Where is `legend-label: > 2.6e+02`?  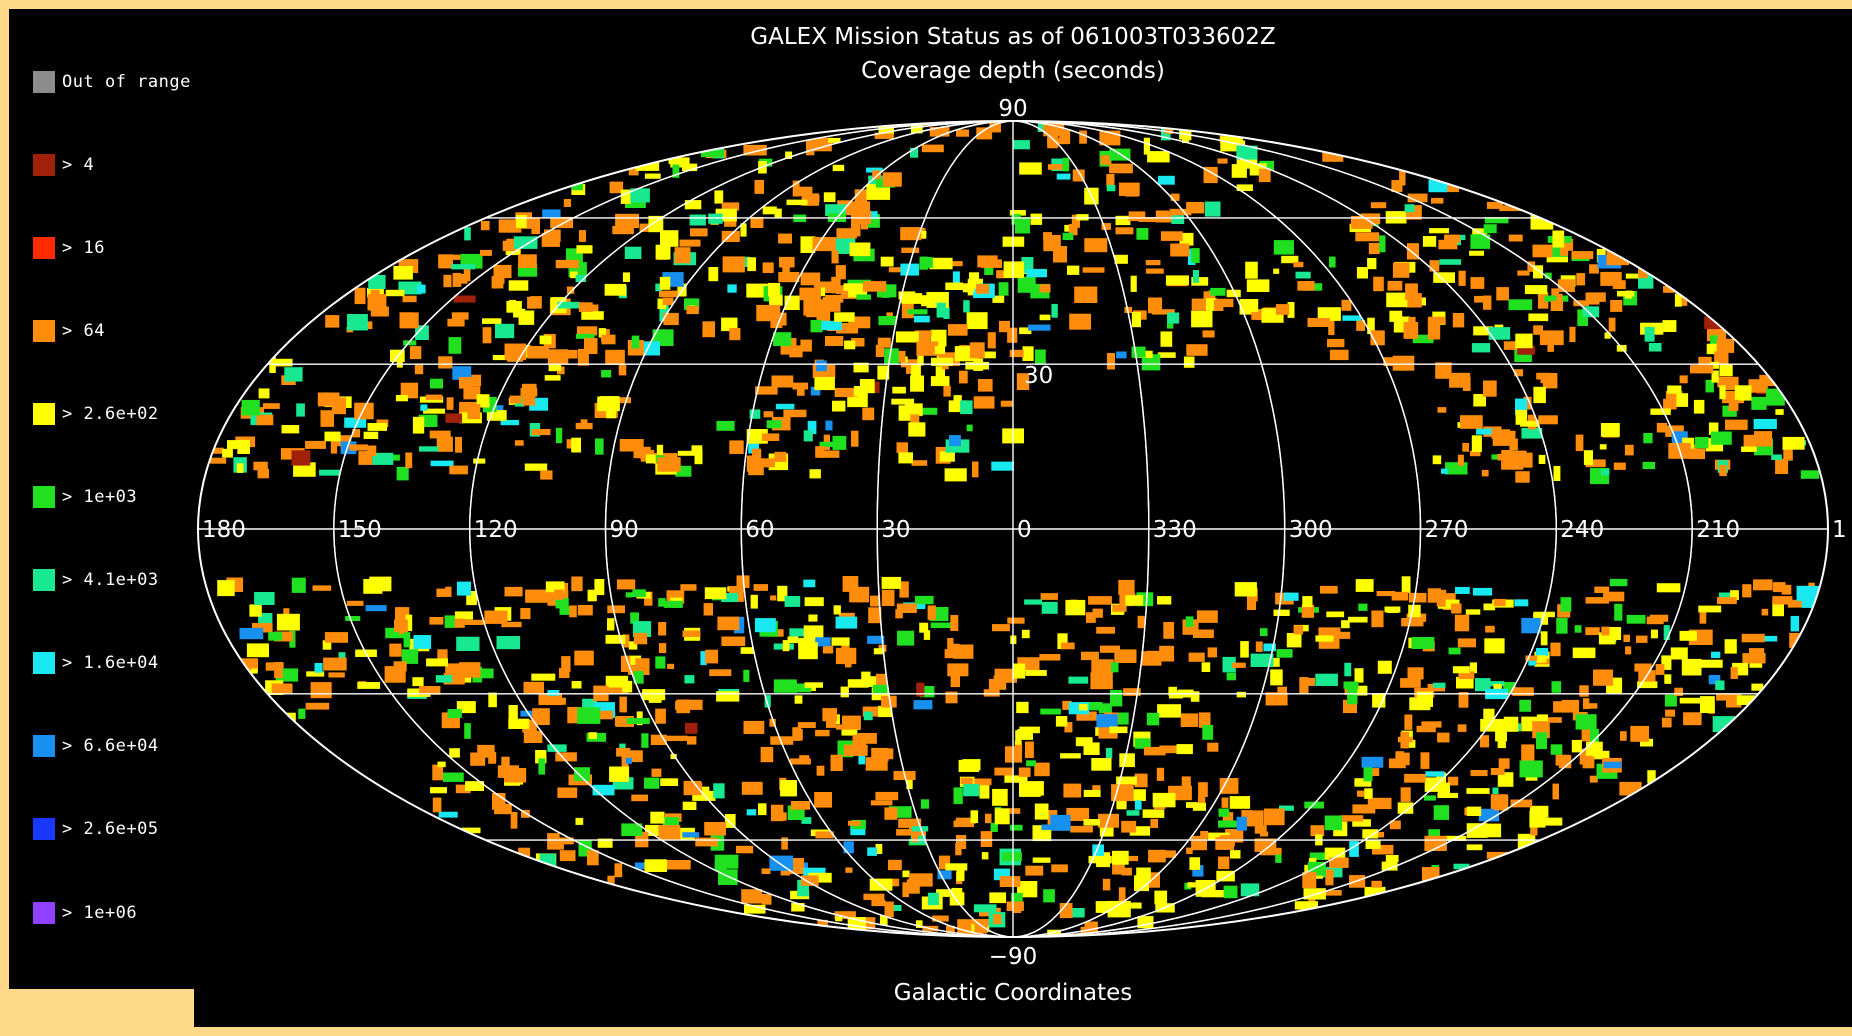 legend-label: > 2.6e+02 is located at coordinates (110, 414).